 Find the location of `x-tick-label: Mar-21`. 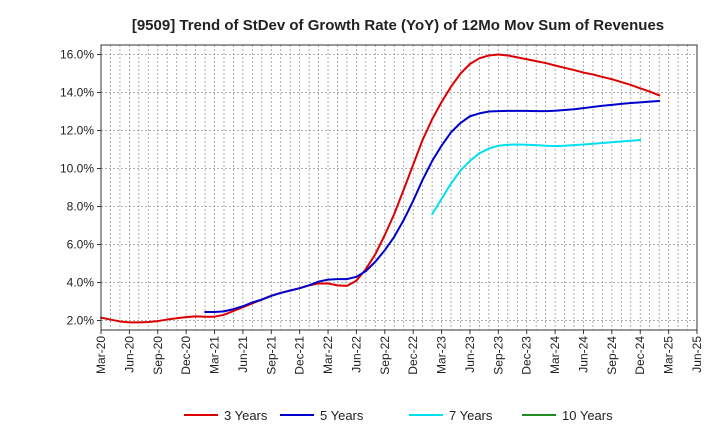

x-tick-label: Mar-21 is located at coordinates (215, 355).